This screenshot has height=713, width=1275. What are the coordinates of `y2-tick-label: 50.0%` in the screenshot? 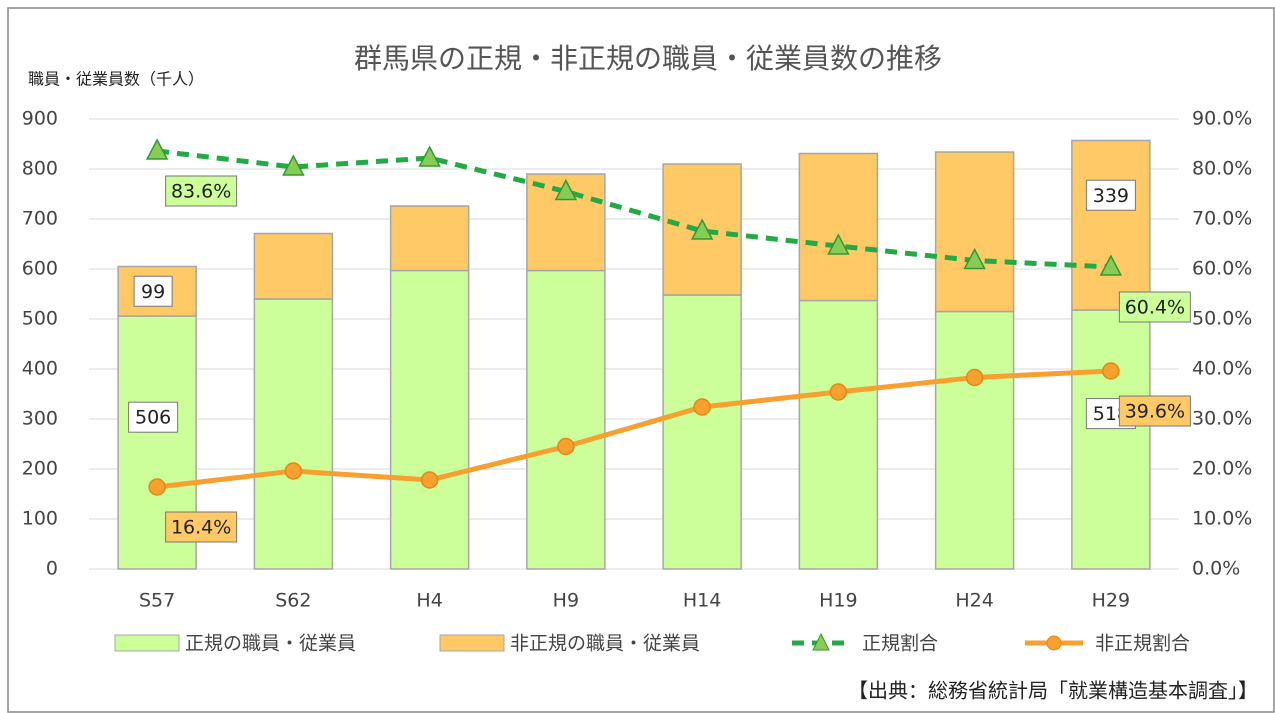 It's located at (1222, 319).